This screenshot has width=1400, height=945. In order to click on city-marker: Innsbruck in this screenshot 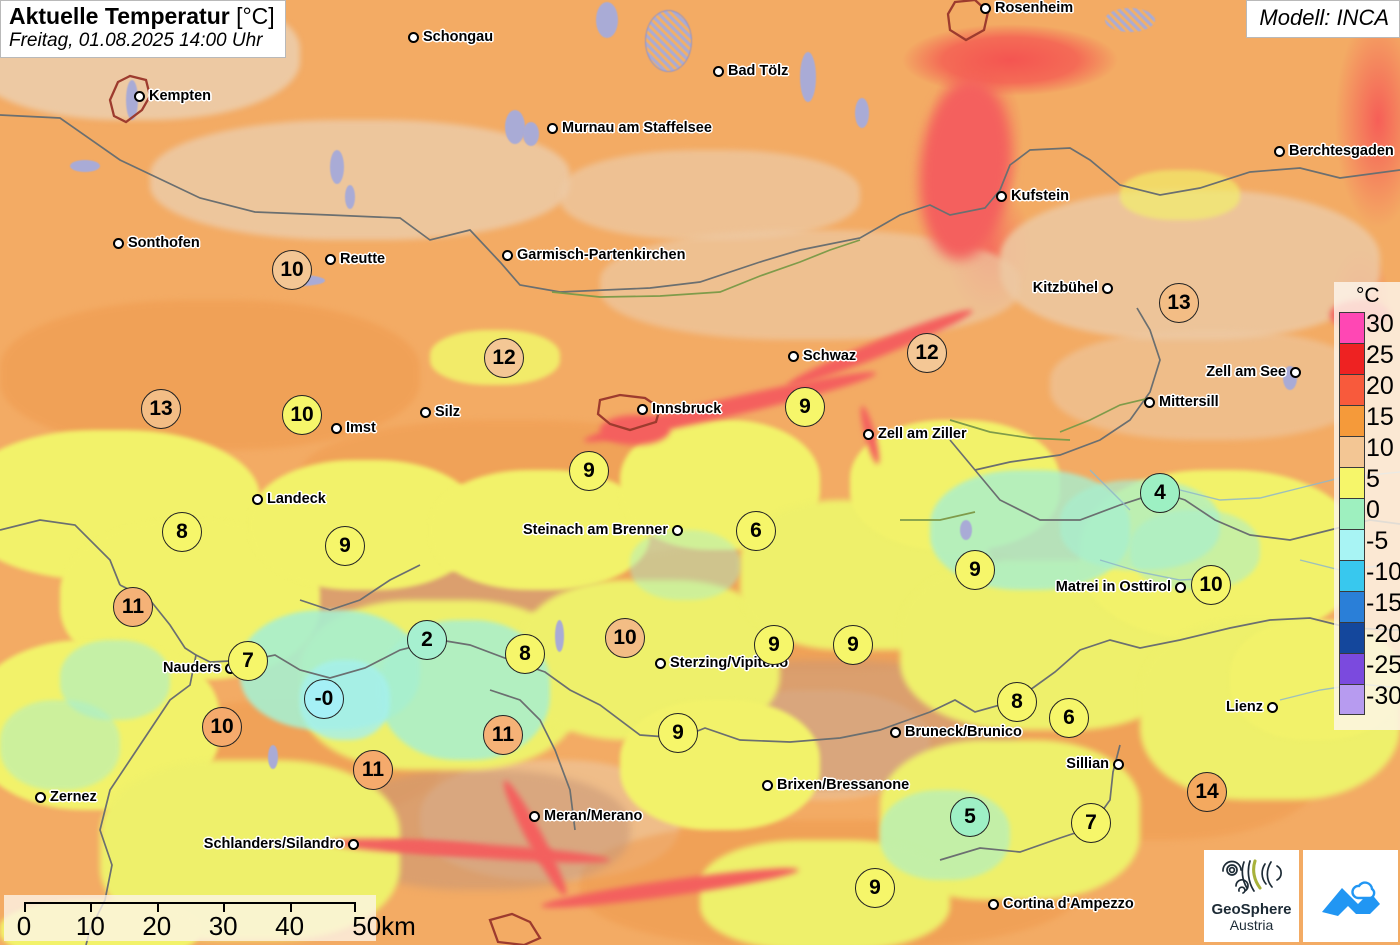, I will do `click(679, 409)`.